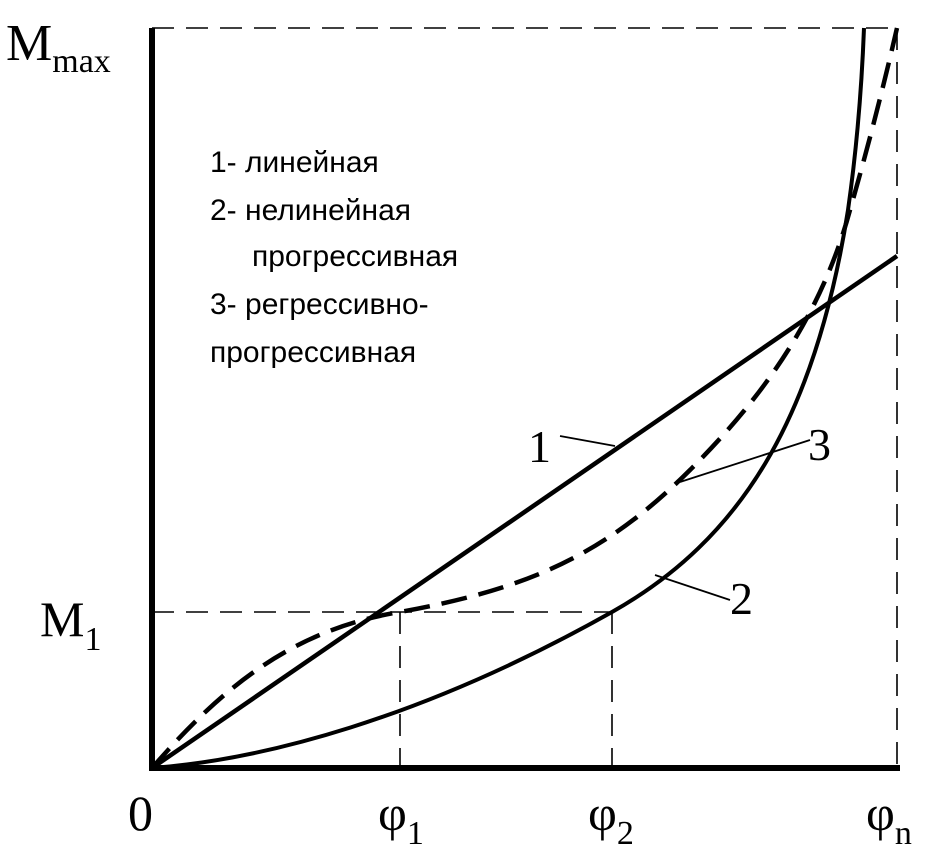 The image size is (939, 864). What do you see at coordinates (313, 352) in the screenshot?
I see `legend-item-3-cont: прогрессивная` at bounding box center [313, 352].